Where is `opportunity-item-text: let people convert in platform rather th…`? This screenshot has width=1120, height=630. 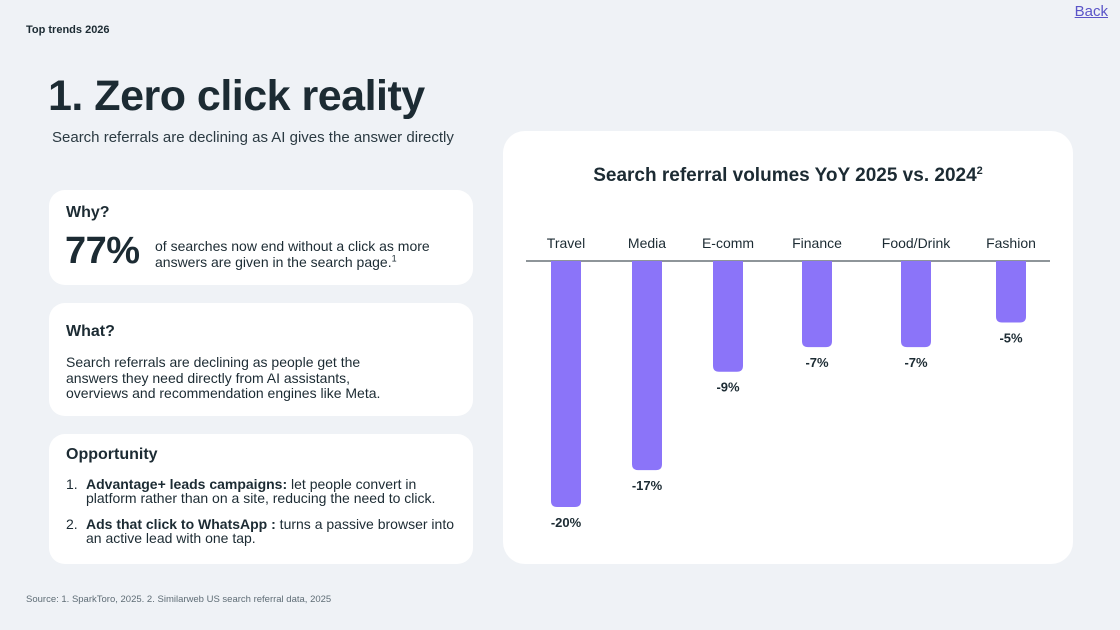
opportunity-item-text: let people convert in platform rather th… is located at coordinates (261, 491).